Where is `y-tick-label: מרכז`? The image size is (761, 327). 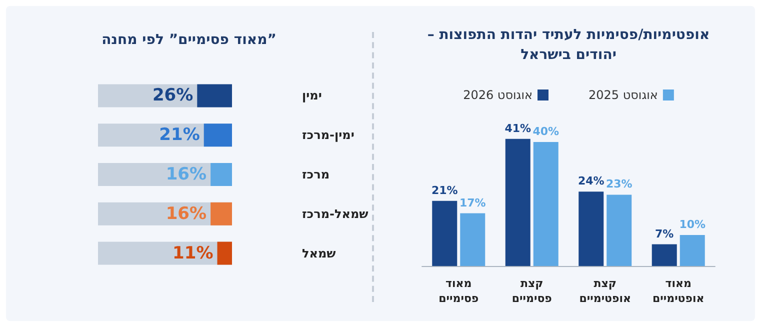
y-tick-label: מרכז is located at coordinates (316, 175).